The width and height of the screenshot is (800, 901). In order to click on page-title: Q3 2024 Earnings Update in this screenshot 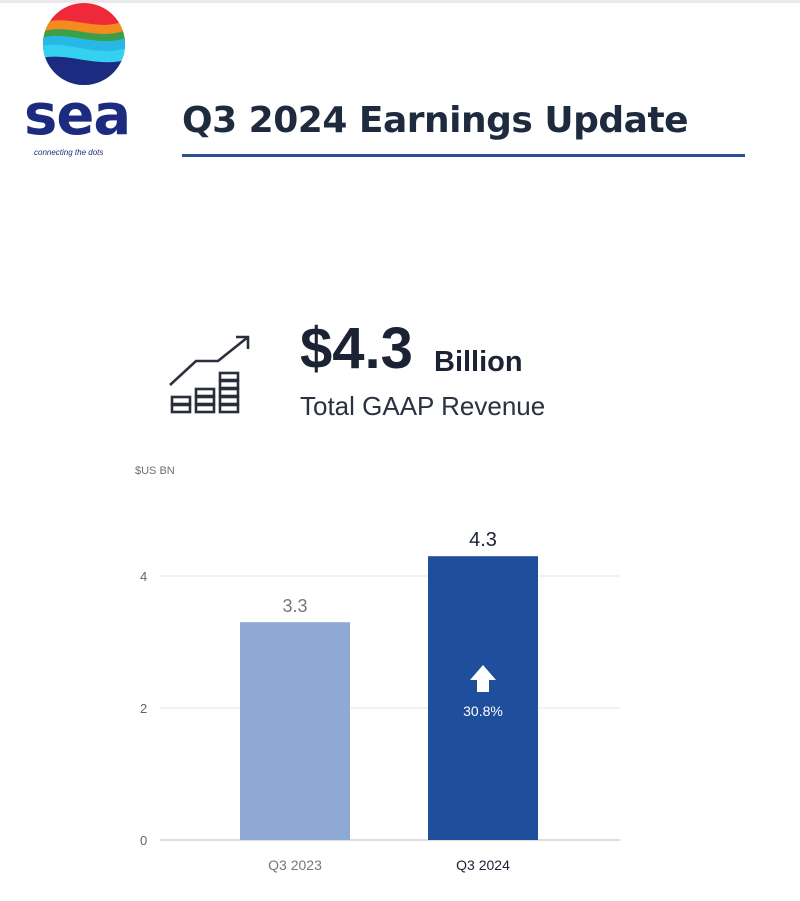, I will do `click(435, 120)`.